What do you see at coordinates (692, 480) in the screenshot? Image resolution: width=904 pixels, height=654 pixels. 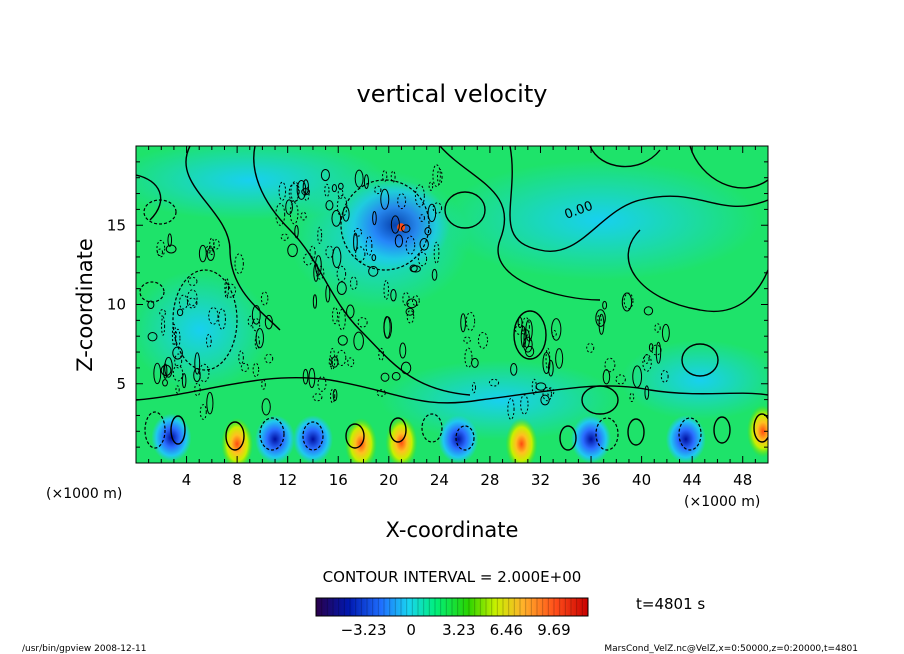 I see `x-tick-label: 44` at bounding box center [692, 480].